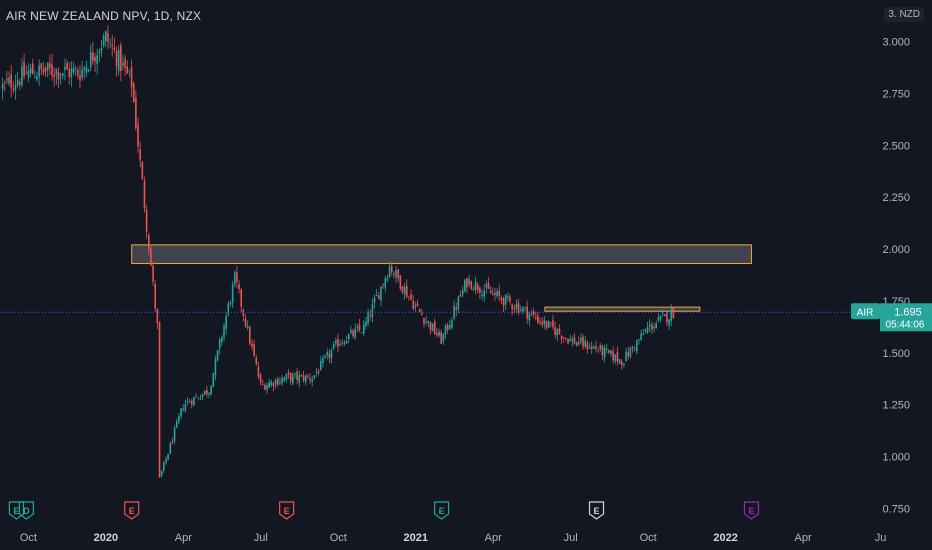 The height and width of the screenshot is (550, 932). I want to click on time-tick-label: 2021, so click(416, 538).